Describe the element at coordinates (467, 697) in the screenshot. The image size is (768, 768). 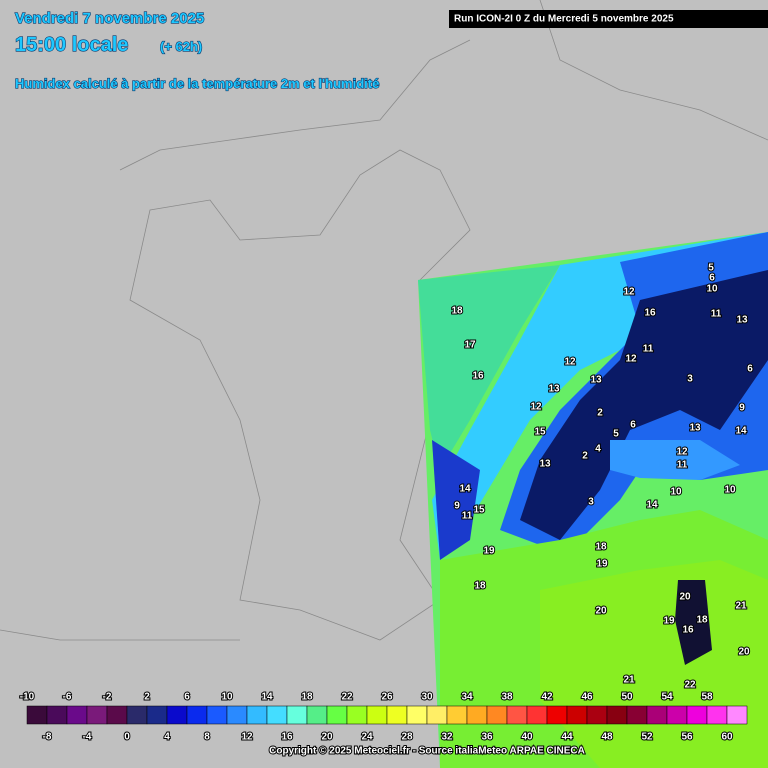
I see `colorbar-label: 34` at that location.